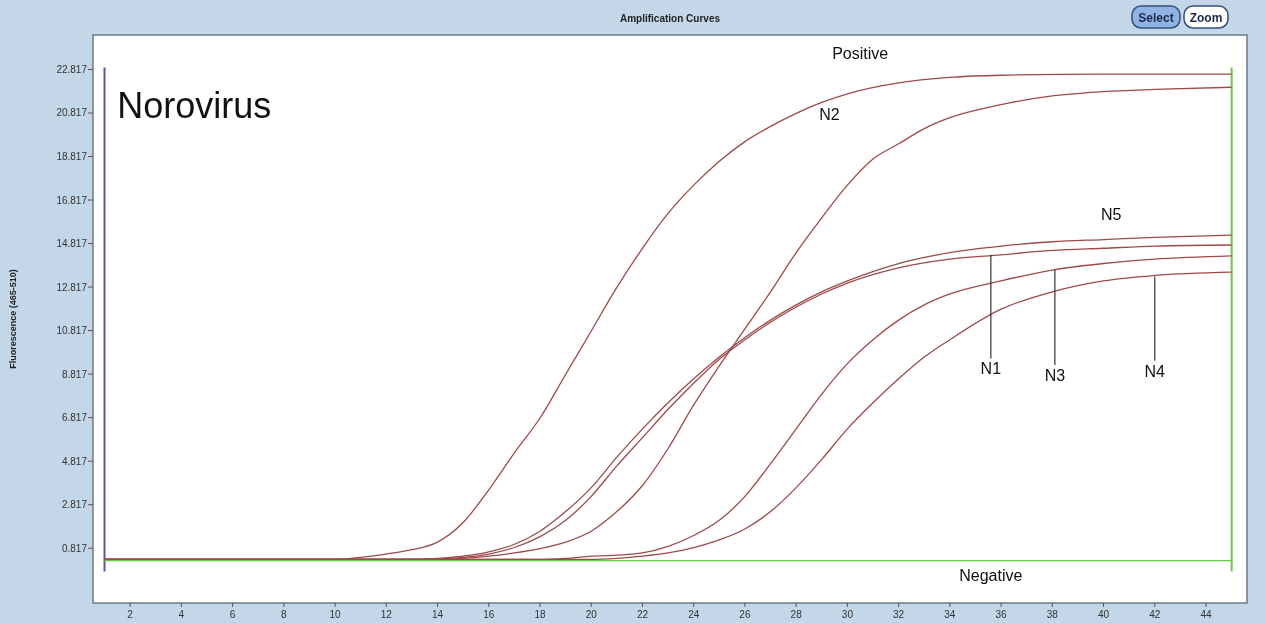 This screenshot has height=623, width=1265. I want to click on y-tick-label: 8.817, so click(74, 374).